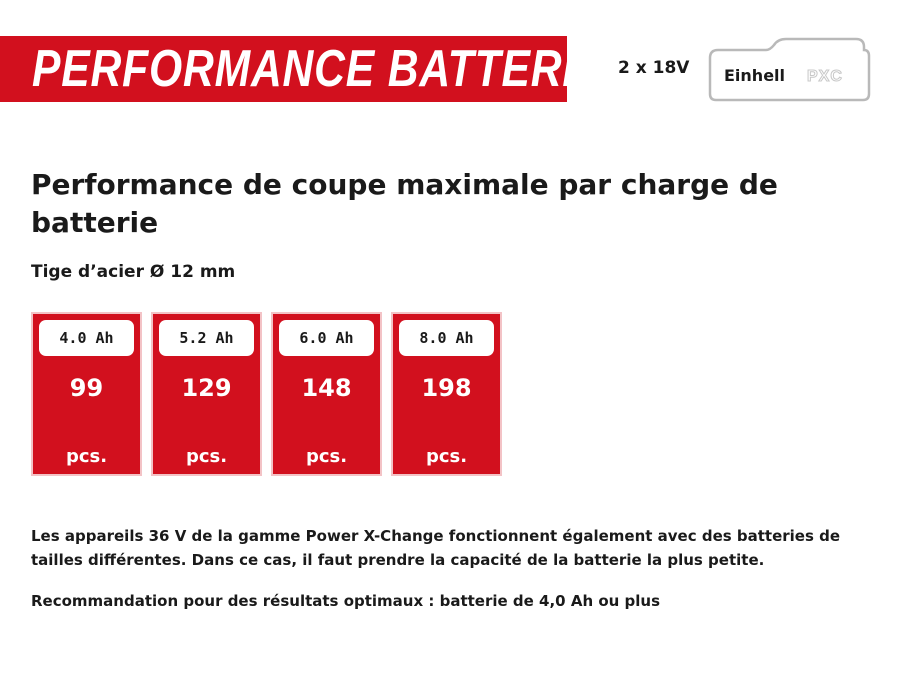 This screenshot has height=675, width=900. I want to click on material-subheading: Tige d’acier Ø 12 mm, so click(133, 272).